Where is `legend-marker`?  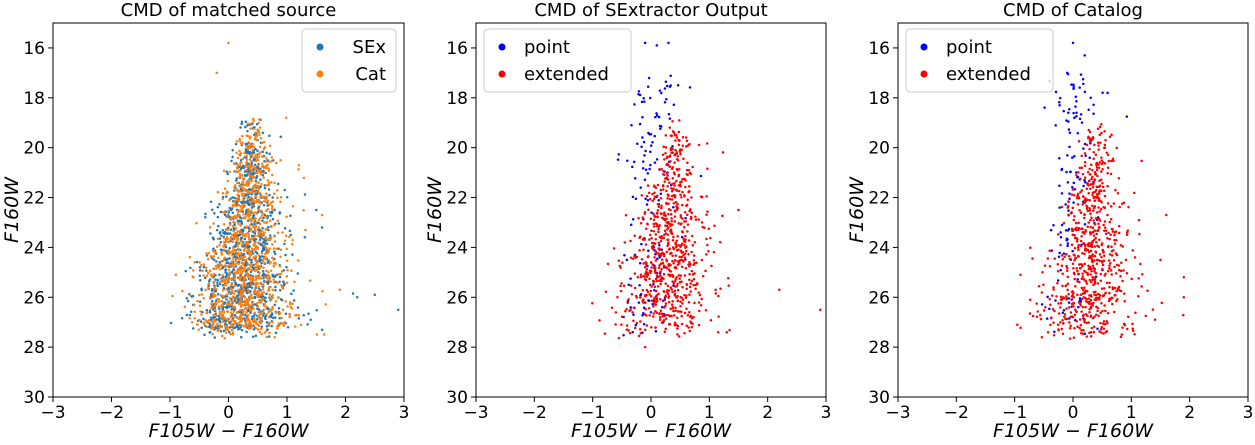
legend-marker is located at coordinates (320, 47).